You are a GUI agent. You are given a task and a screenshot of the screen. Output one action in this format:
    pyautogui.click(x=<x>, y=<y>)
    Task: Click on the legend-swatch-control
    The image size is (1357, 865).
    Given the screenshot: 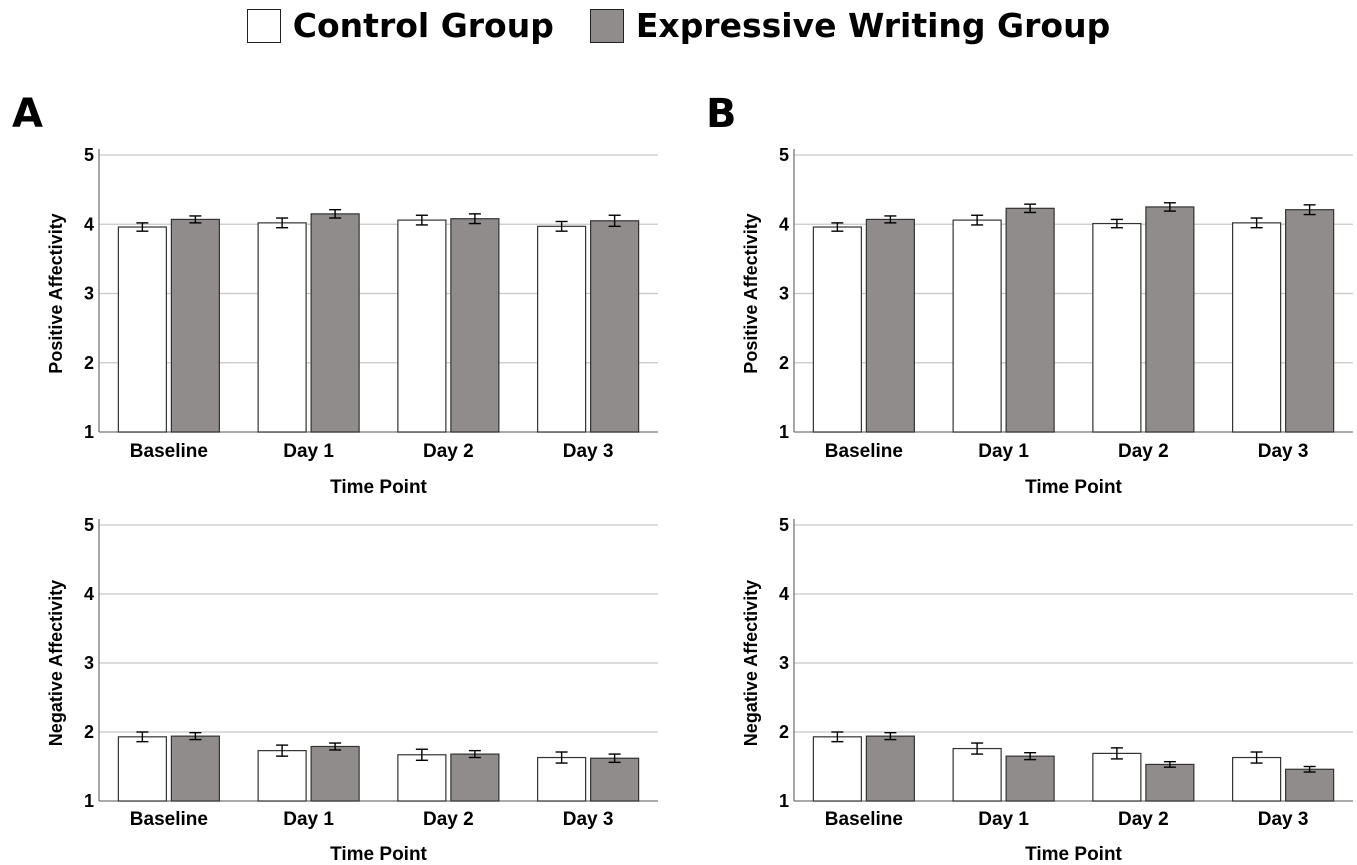 What is the action you would take?
    pyautogui.click(x=263, y=25)
    